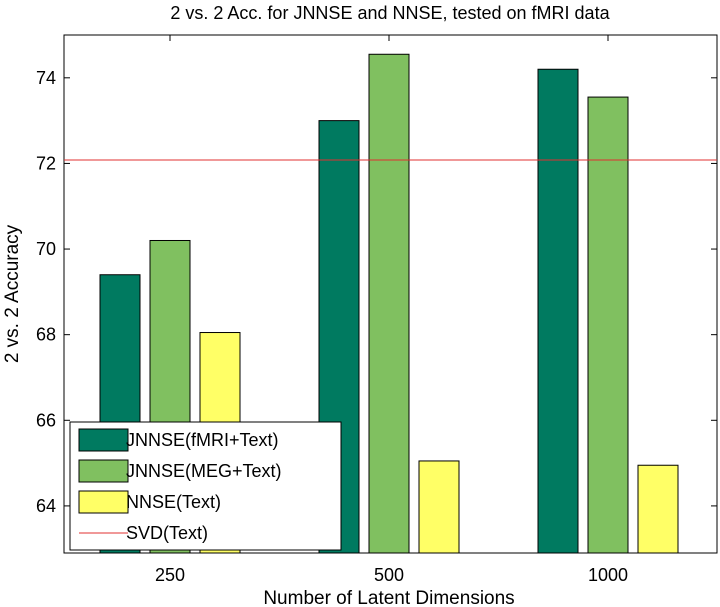  Describe the element at coordinates (46, 78) in the screenshot. I see `y-tick-label: 74` at that location.